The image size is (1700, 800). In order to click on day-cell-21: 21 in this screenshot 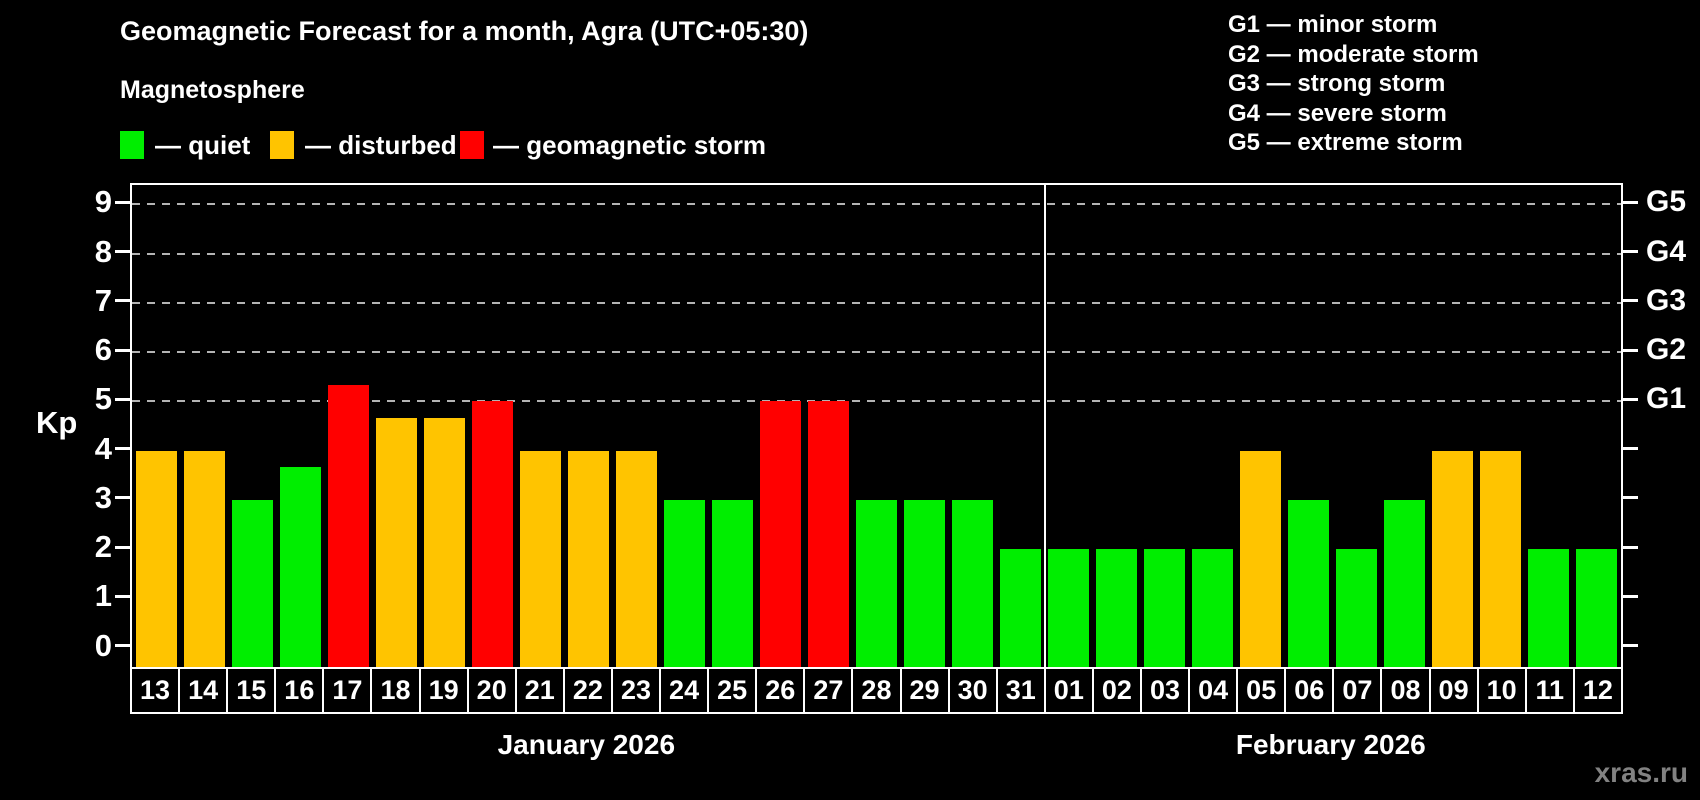, I will do `click(539, 690)`.